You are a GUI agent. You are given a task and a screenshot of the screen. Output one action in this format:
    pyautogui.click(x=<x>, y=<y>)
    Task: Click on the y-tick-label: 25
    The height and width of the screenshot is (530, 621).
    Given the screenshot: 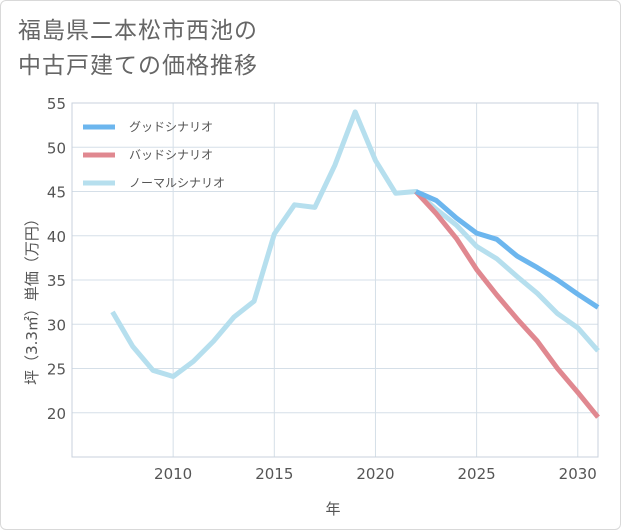 What is the action you would take?
    pyautogui.click(x=56, y=370)
    